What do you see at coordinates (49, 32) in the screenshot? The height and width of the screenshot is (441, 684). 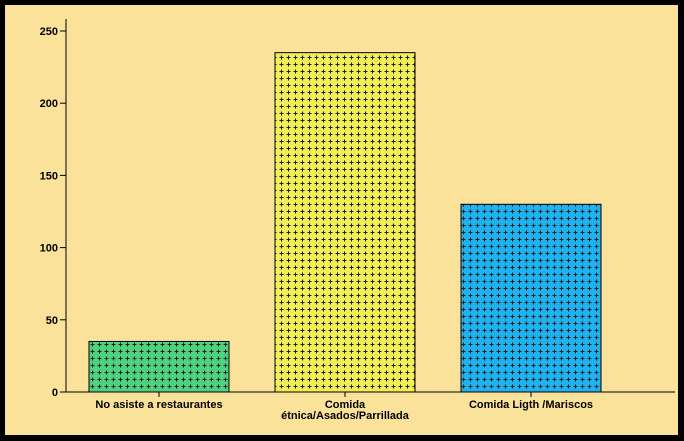 I see `y-tick-label: 250` at bounding box center [49, 32].